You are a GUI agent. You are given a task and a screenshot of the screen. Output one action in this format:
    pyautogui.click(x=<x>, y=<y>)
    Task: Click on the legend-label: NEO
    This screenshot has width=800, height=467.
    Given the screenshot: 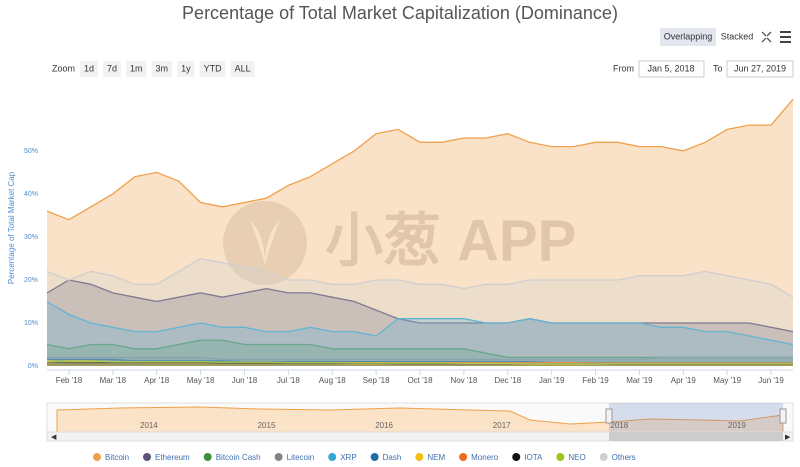 What is the action you would take?
    pyautogui.click(x=576, y=457)
    